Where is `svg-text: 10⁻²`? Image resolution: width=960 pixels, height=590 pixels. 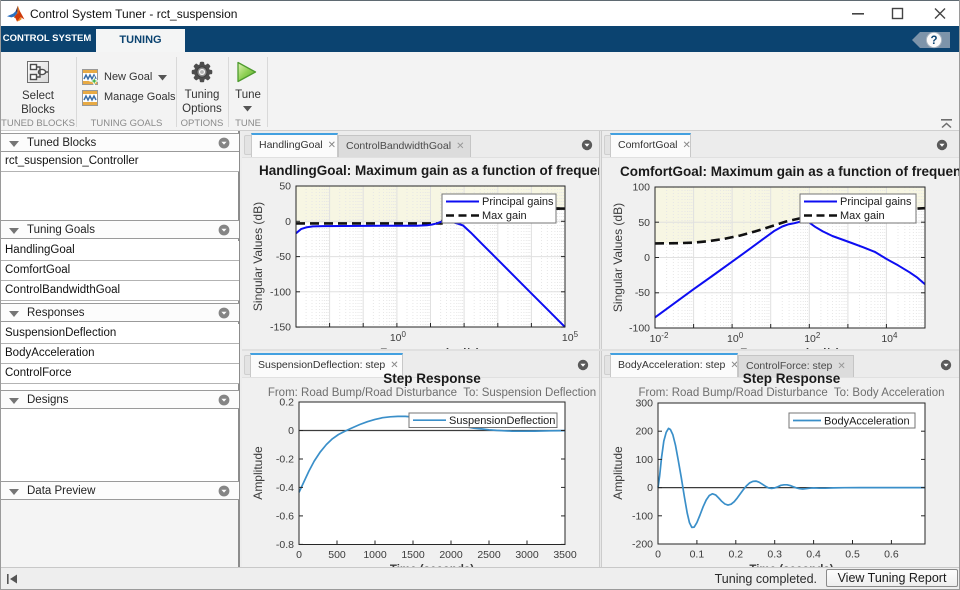
svg-text: 10⁻² is located at coordinates (659, 338).